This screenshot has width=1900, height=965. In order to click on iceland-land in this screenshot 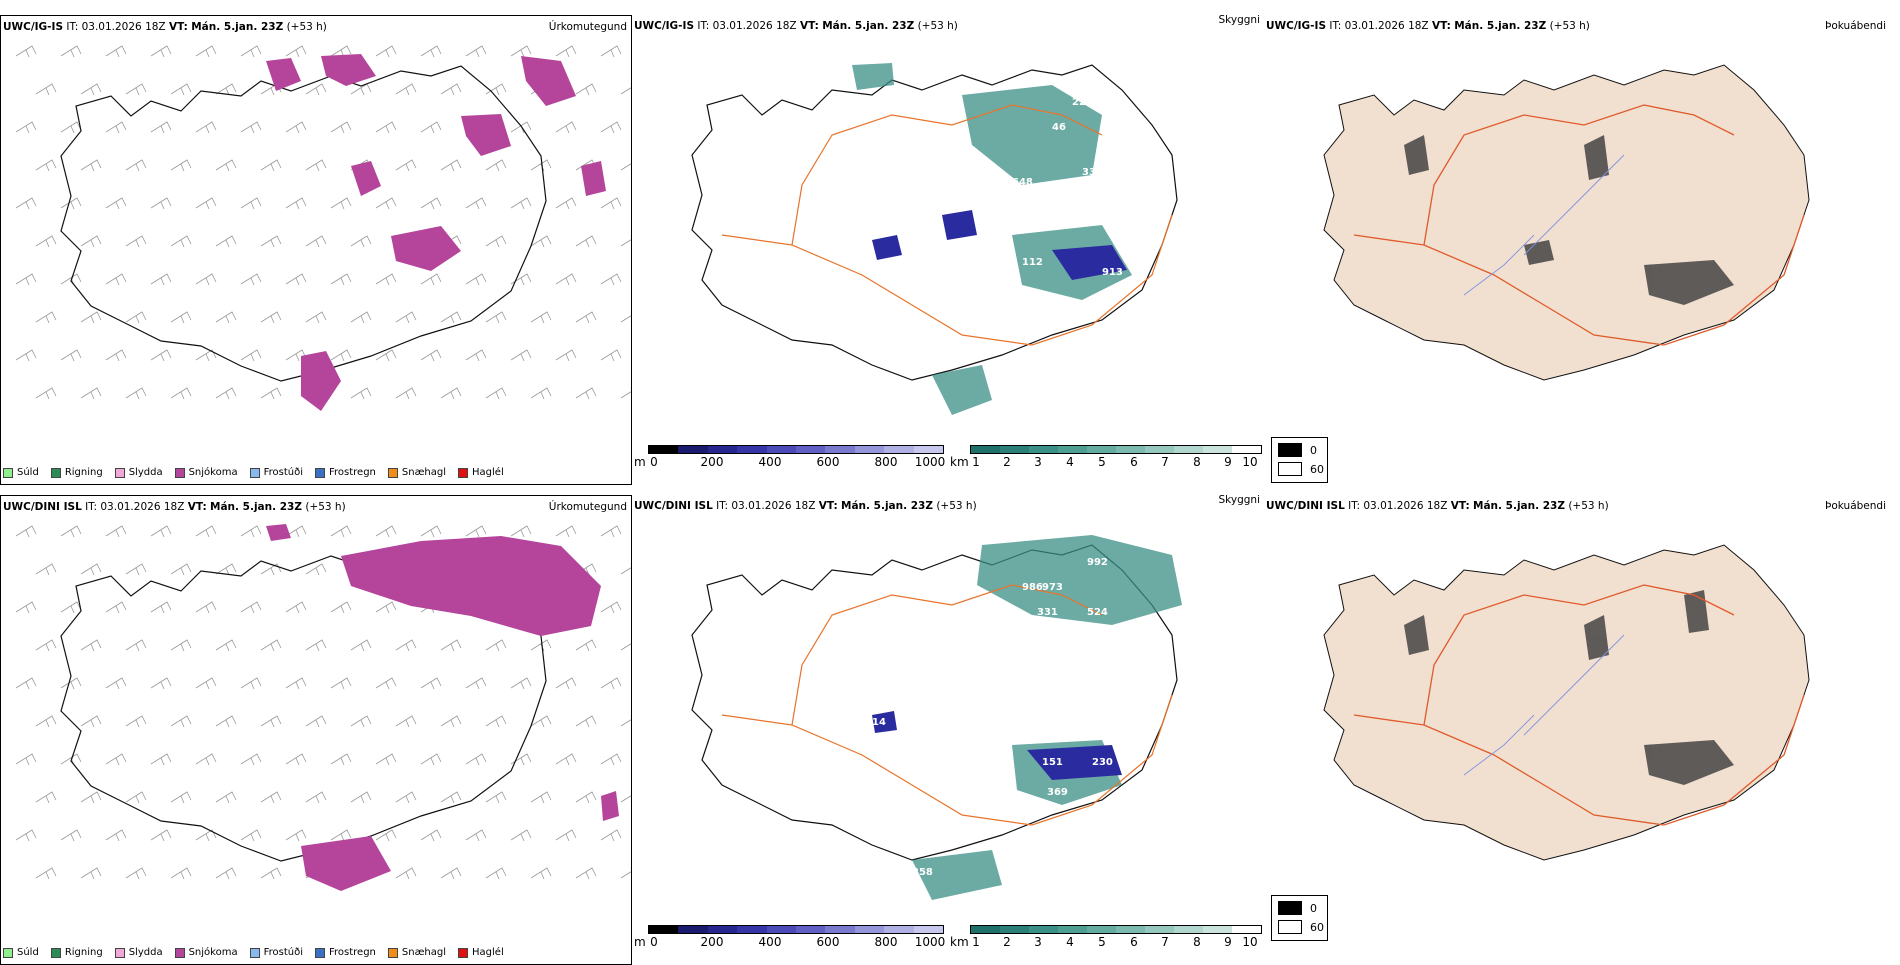, I will do `click(1566, 702)`.